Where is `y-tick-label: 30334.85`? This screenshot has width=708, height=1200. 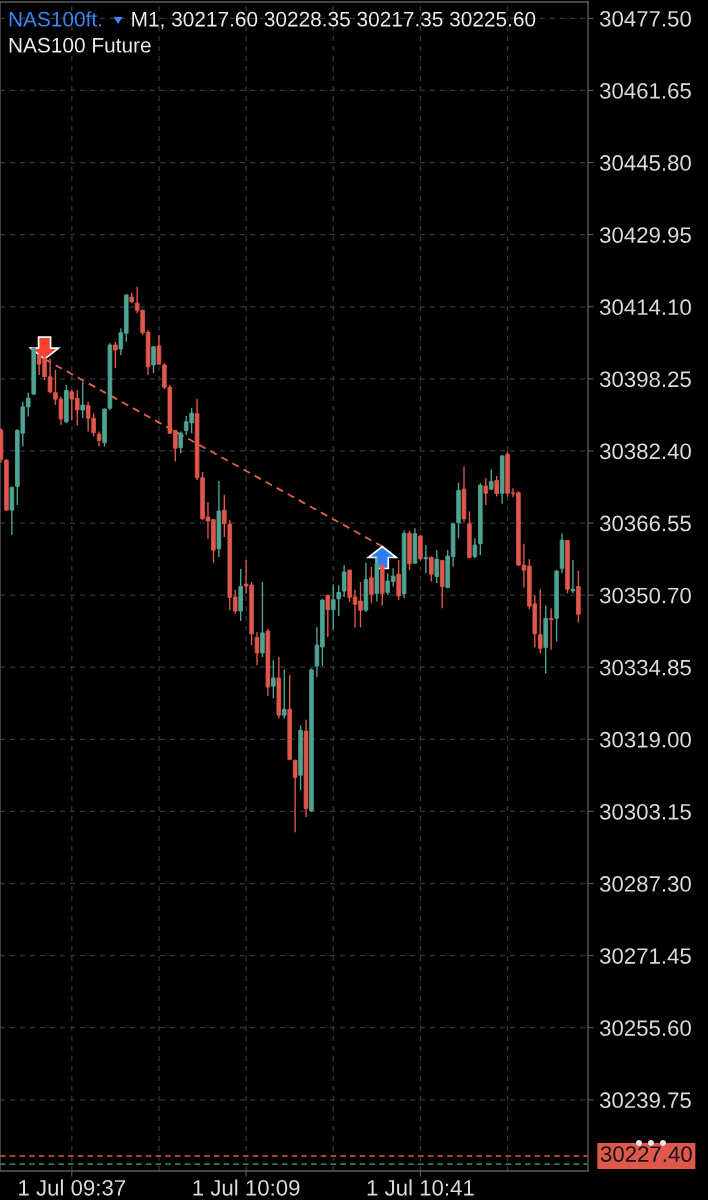
y-tick-label: 30334.85 is located at coordinates (645, 667).